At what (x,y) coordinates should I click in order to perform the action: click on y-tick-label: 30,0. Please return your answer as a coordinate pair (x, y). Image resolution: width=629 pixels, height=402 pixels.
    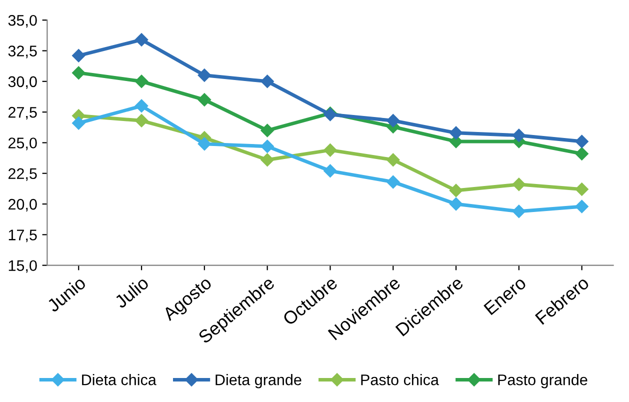
    Looking at the image, I should click on (22, 82).